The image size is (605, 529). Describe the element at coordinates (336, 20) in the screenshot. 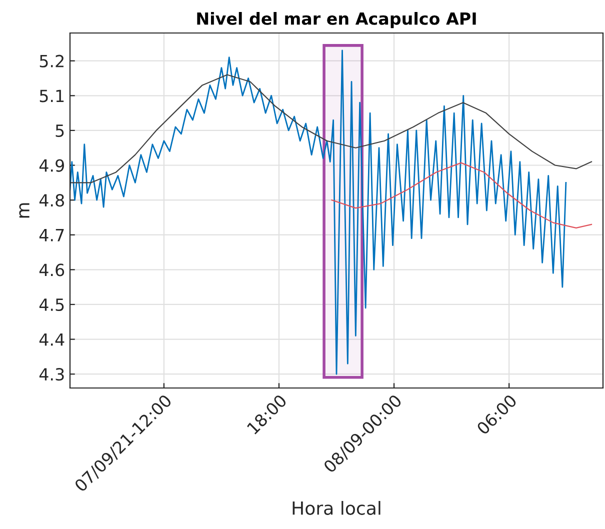

I see `chart-title: Nivel del mar en Acapulco API` at that location.